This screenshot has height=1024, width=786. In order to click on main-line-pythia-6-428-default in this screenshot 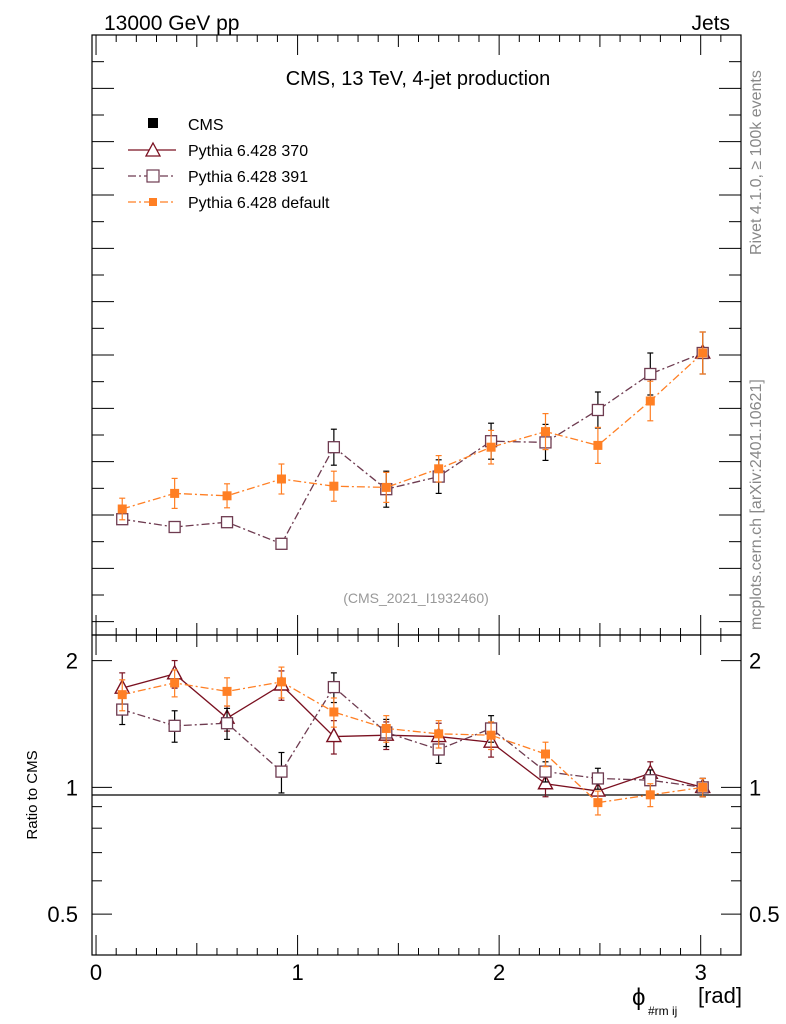, I will do `click(413, 431)`.